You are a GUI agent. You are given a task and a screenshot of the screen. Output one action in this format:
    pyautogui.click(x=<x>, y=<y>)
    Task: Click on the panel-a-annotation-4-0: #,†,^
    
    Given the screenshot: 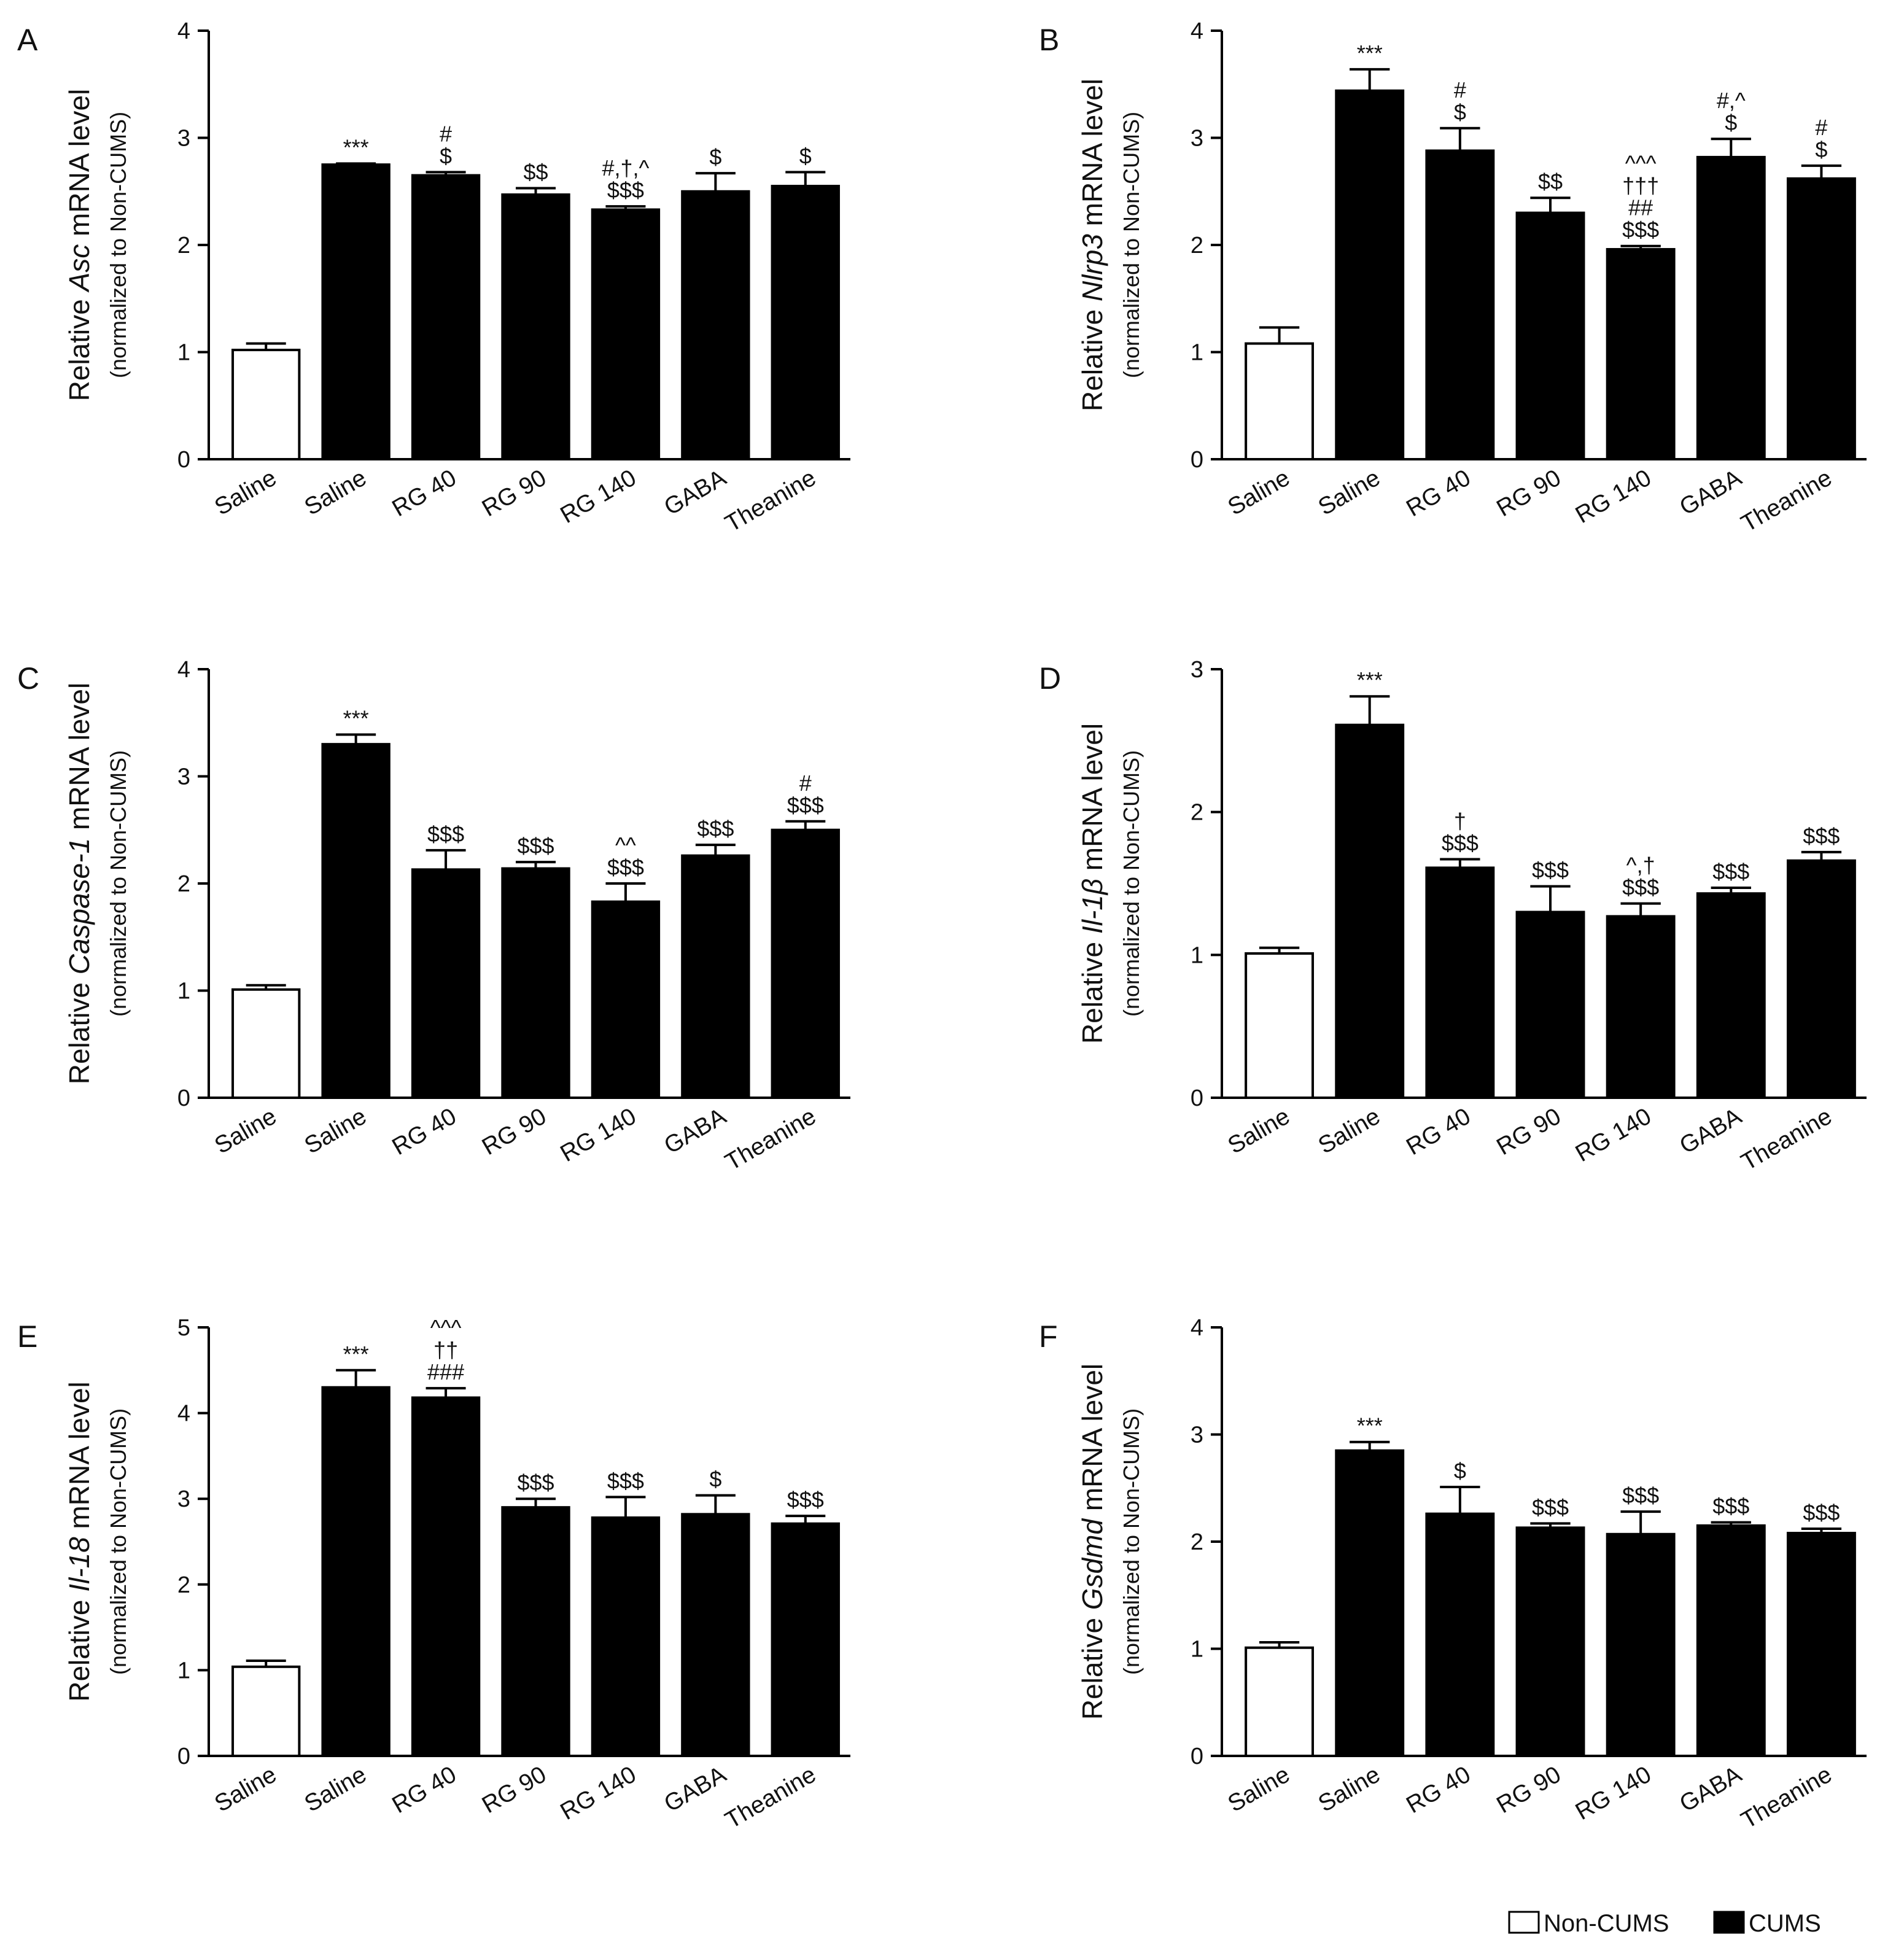 What is the action you would take?
    pyautogui.click(x=625, y=168)
    